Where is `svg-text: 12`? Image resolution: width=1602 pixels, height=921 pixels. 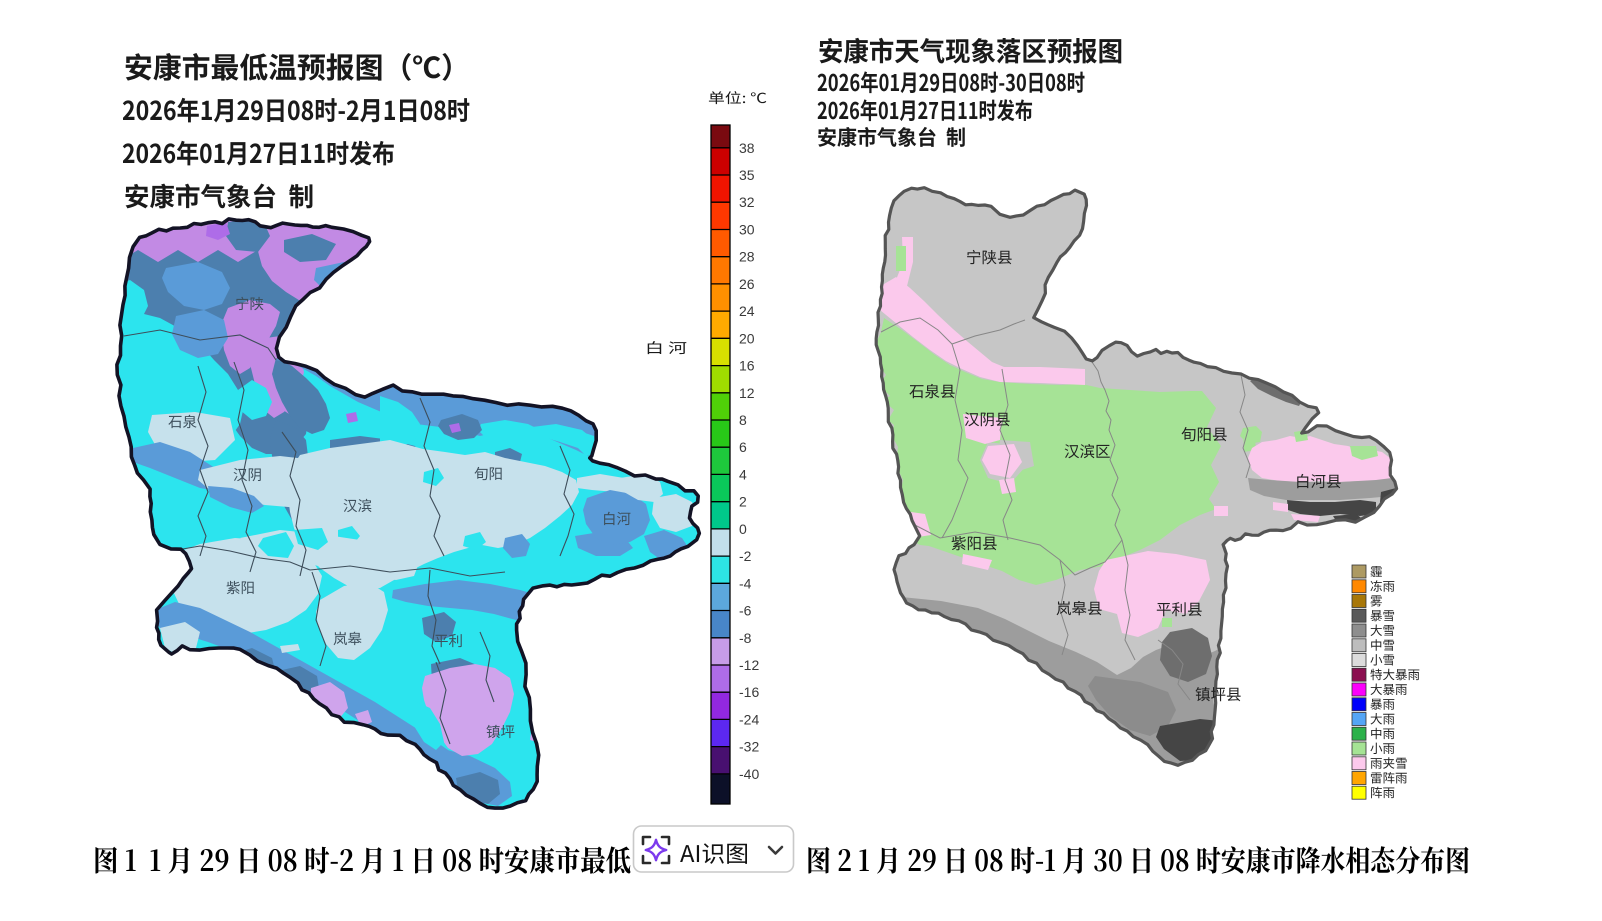
svg-text: 12 is located at coordinates (747, 393).